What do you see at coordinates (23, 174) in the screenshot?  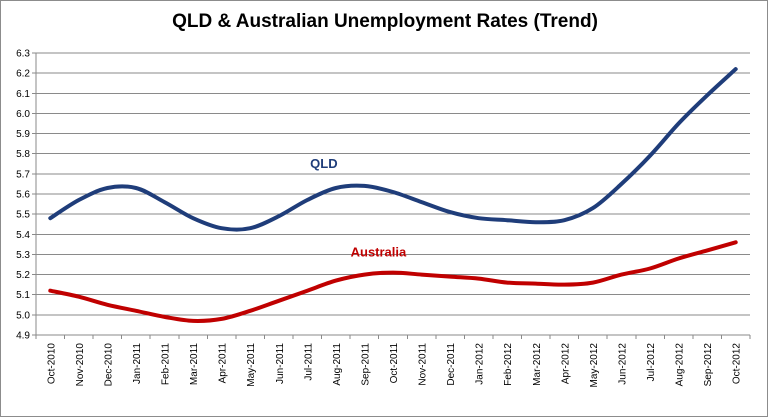 I see `y-tick-label: 5.7` at bounding box center [23, 174].